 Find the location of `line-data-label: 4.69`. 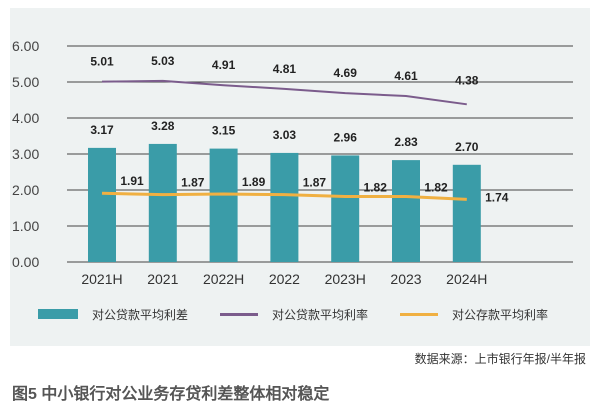

line-data-label: 4.69 is located at coordinates (346, 73).